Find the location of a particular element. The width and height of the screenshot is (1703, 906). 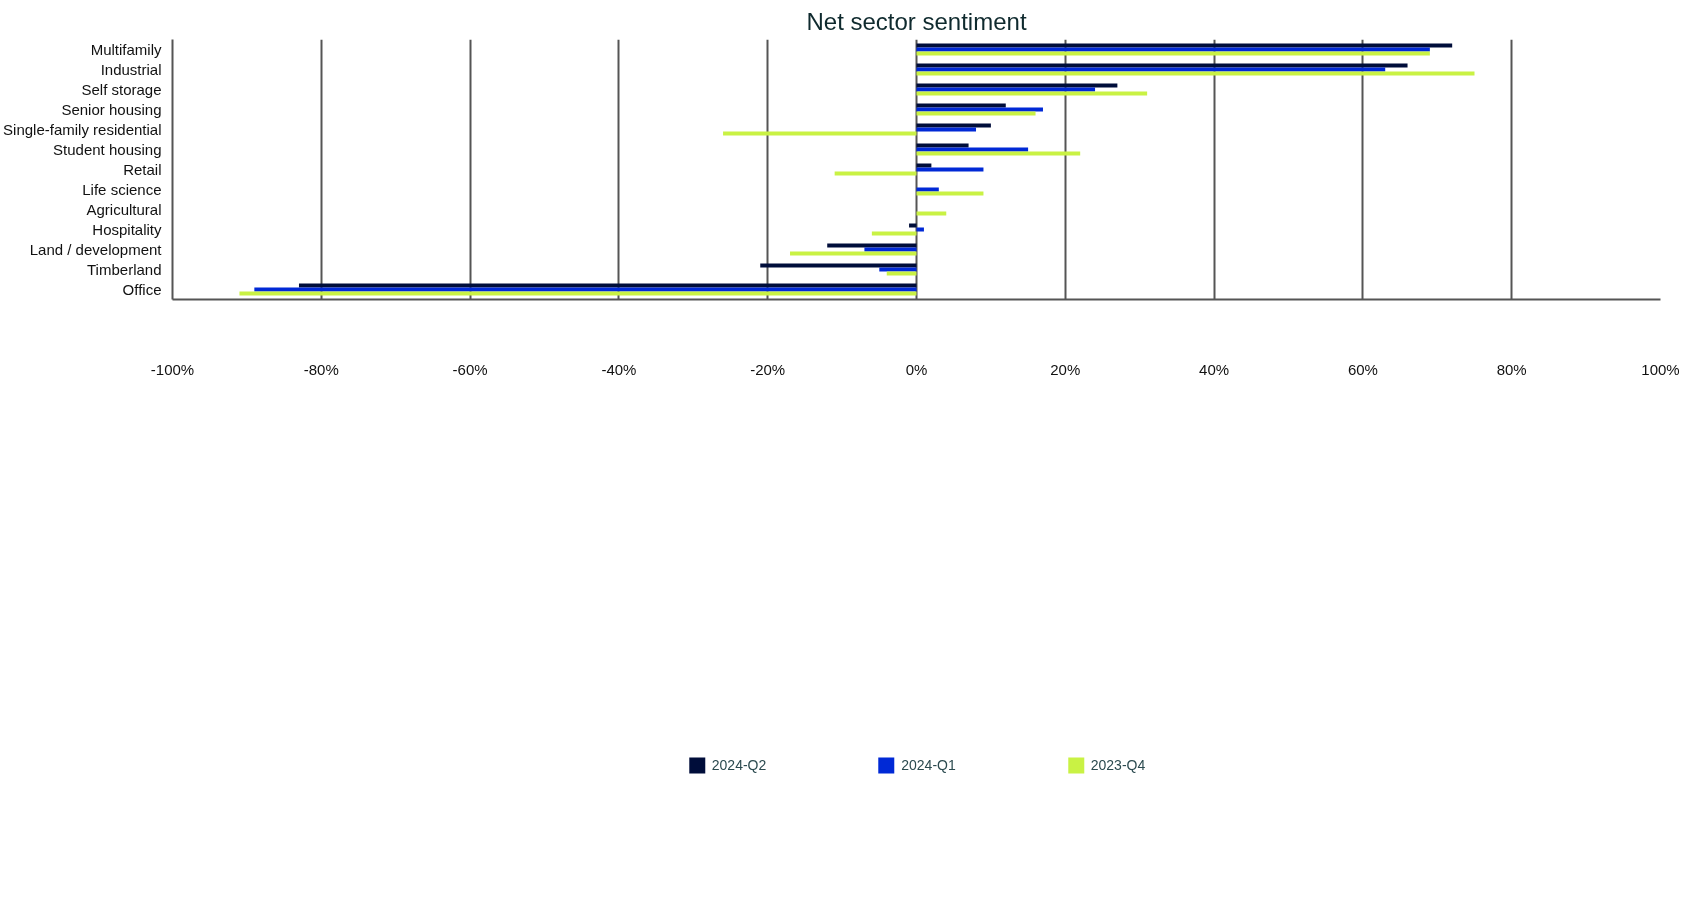

x-tick-label: 60% is located at coordinates (1362, 369).